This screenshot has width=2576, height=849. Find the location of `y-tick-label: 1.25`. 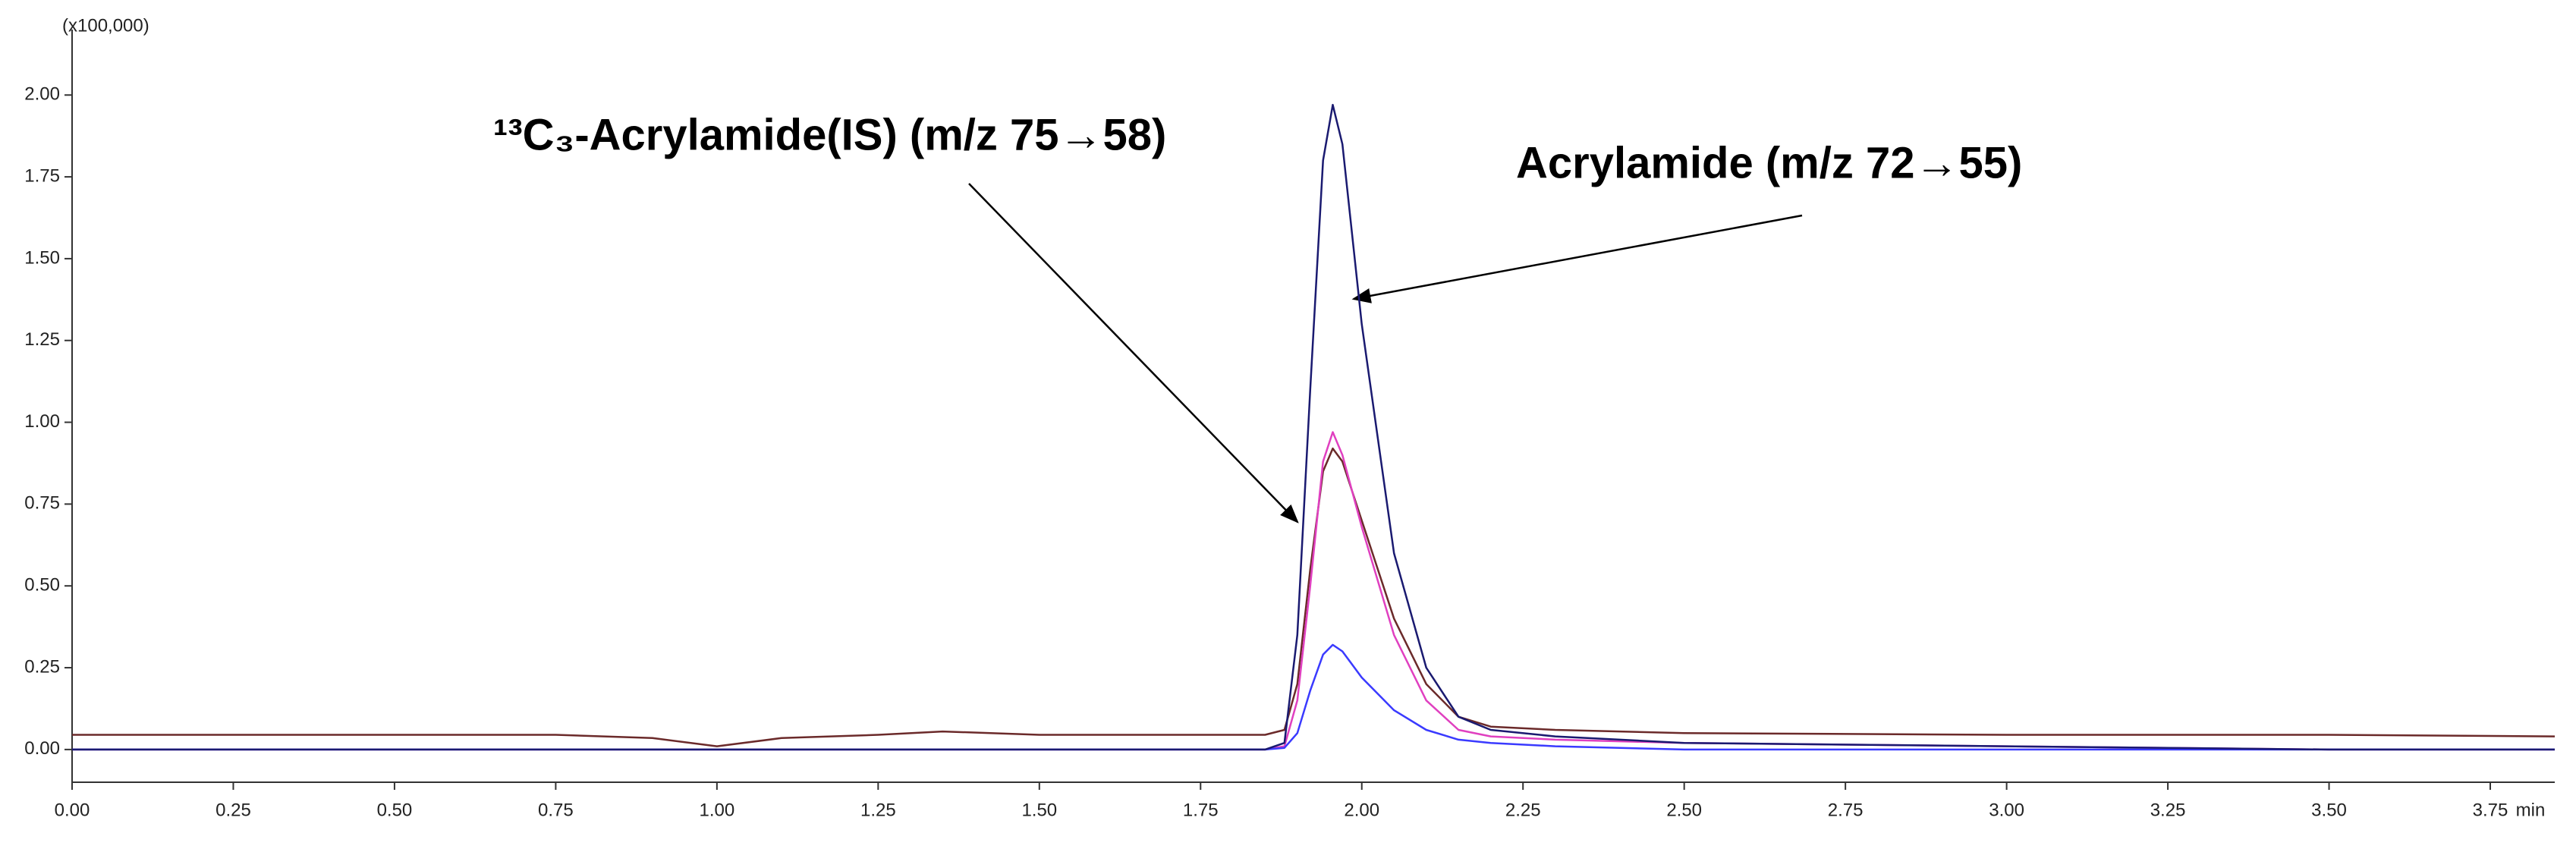

y-tick-label: 1.25 is located at coordinates (42, 339).